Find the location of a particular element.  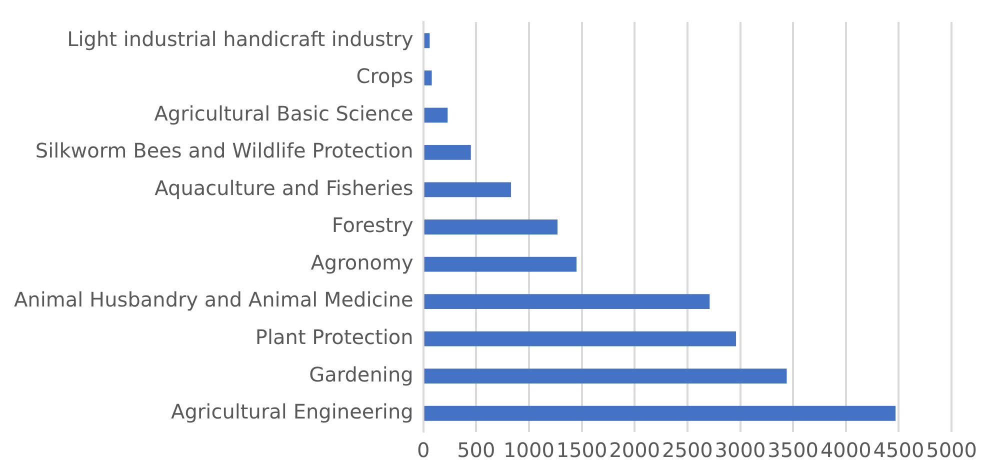

x-tick-label: 3500 is located at coordinates (793, 450).